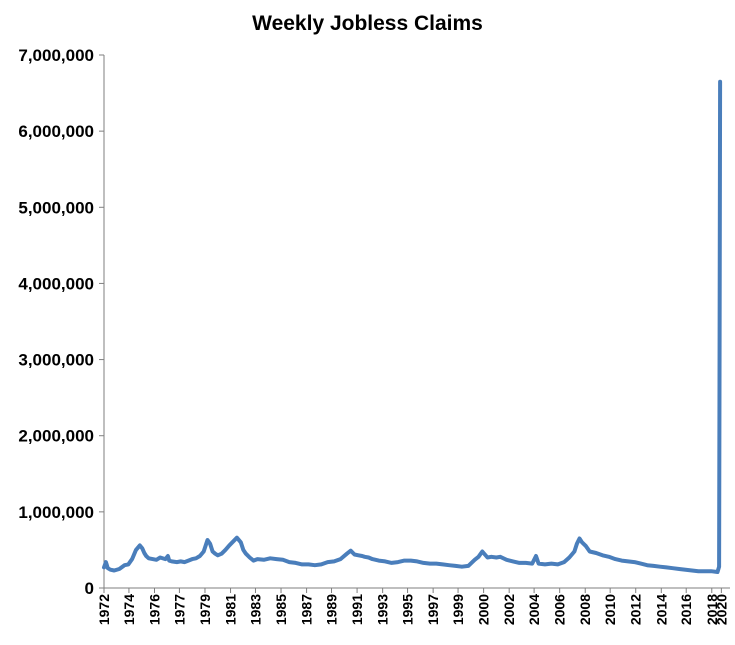  What do you see at coordinates (534, 609) in the screenshot?
I see `x-tick-label: 2004` at bounding box center [534, 609].